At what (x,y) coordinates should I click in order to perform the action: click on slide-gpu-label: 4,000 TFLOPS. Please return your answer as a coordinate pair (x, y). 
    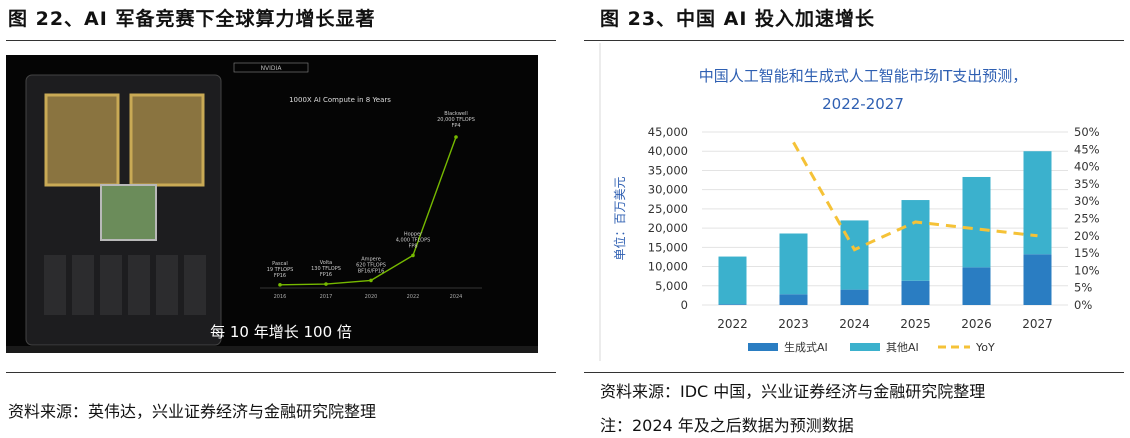
    Looking at the image, I should click on (413, 240).